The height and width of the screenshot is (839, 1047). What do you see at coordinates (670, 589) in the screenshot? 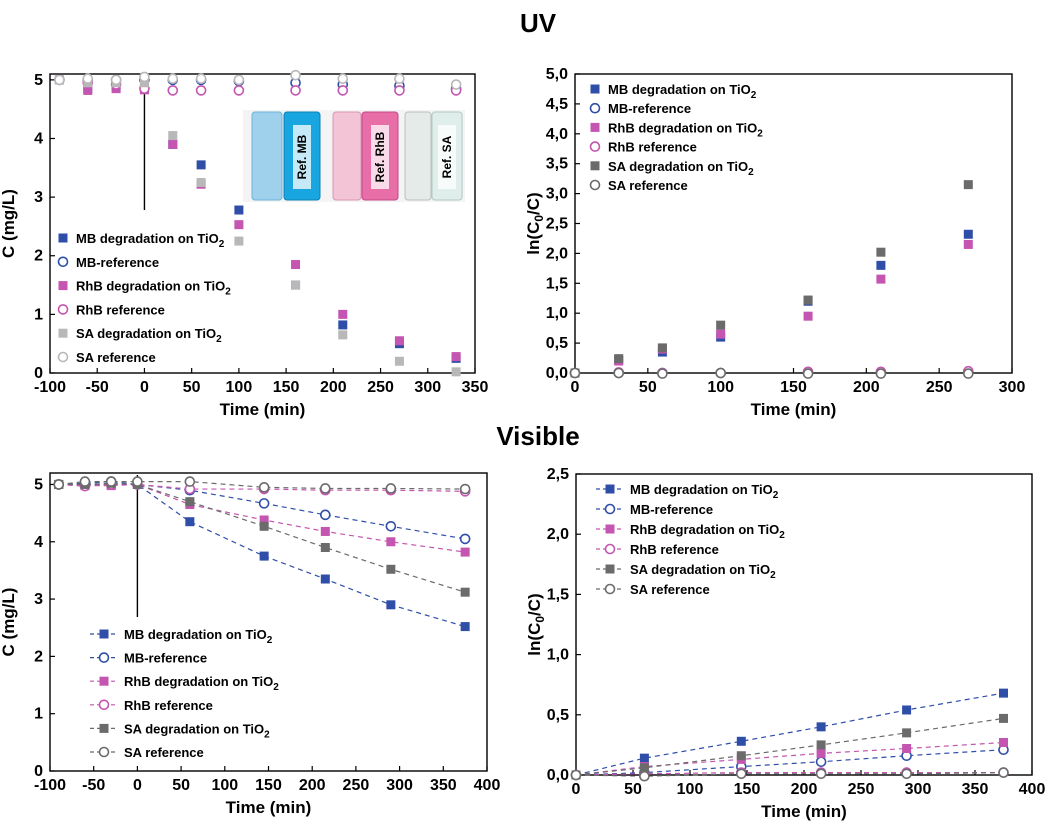
I see `legend-label: SA reference` at bounding box center [670, 589].